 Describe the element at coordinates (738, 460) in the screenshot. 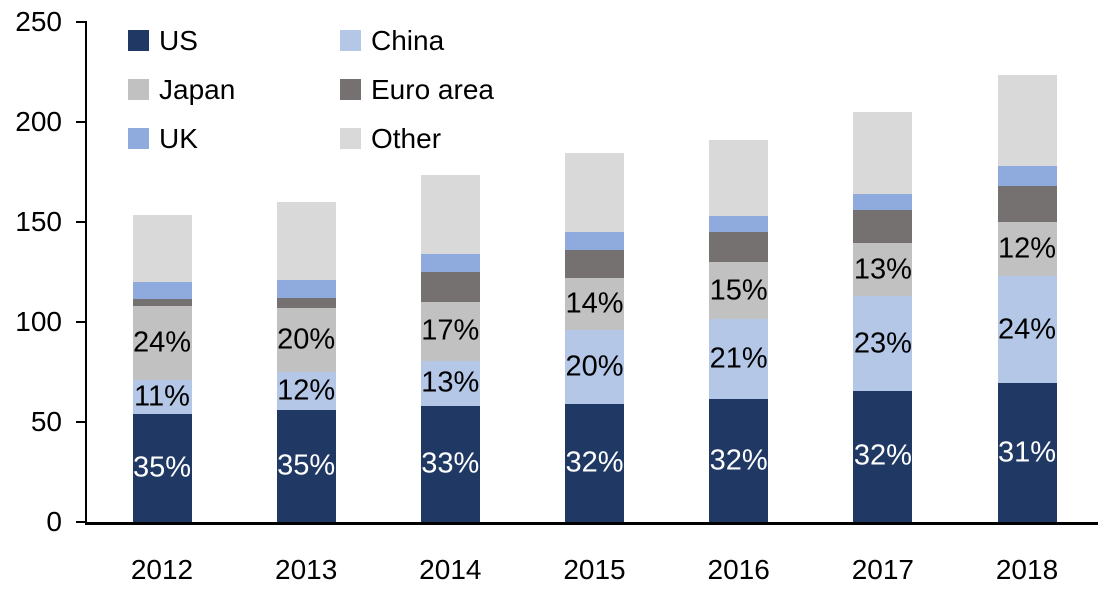

I see `segment-label-us-2016: 32%` at that location.